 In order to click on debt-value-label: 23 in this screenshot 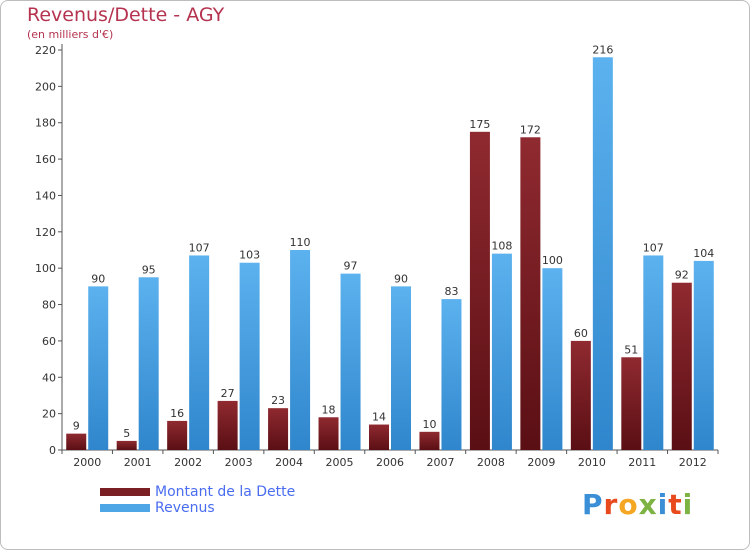, I will do `click(278, 400)`.